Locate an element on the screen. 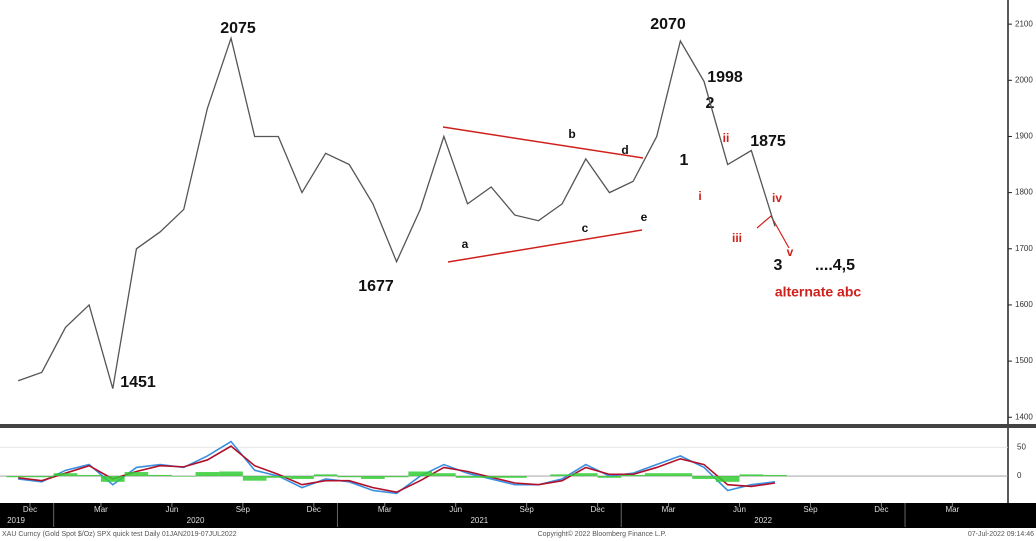 Image resolution: width=1036 pixels, height=541 pixels. wave-label: iii is located at coordinates (737, 238).